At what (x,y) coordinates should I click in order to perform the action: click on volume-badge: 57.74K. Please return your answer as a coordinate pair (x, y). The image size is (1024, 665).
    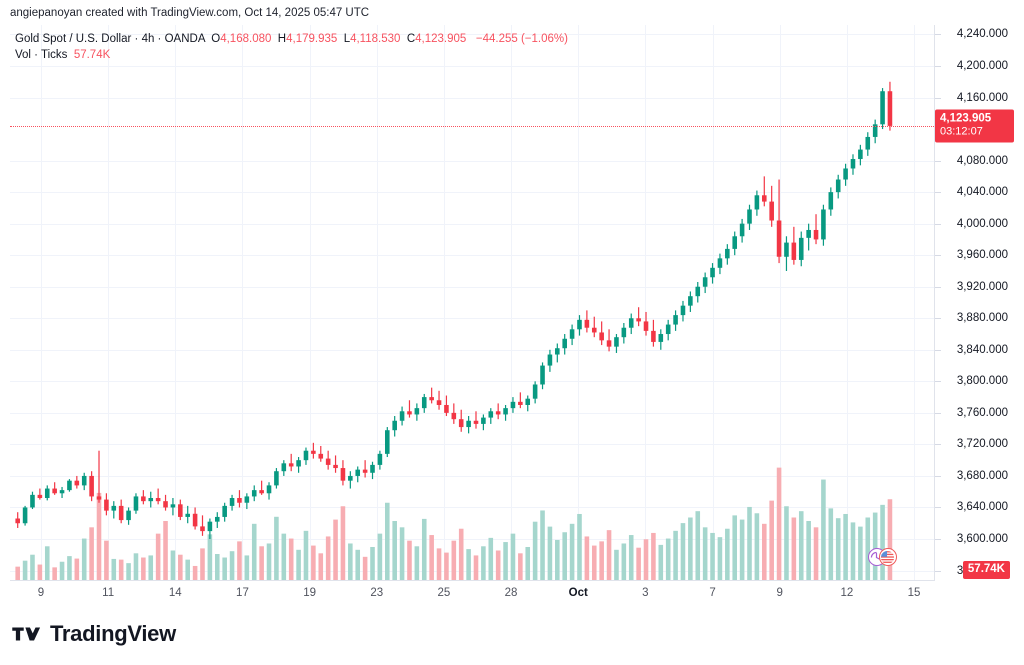
    Looking at the image, I should click on (986, 570).